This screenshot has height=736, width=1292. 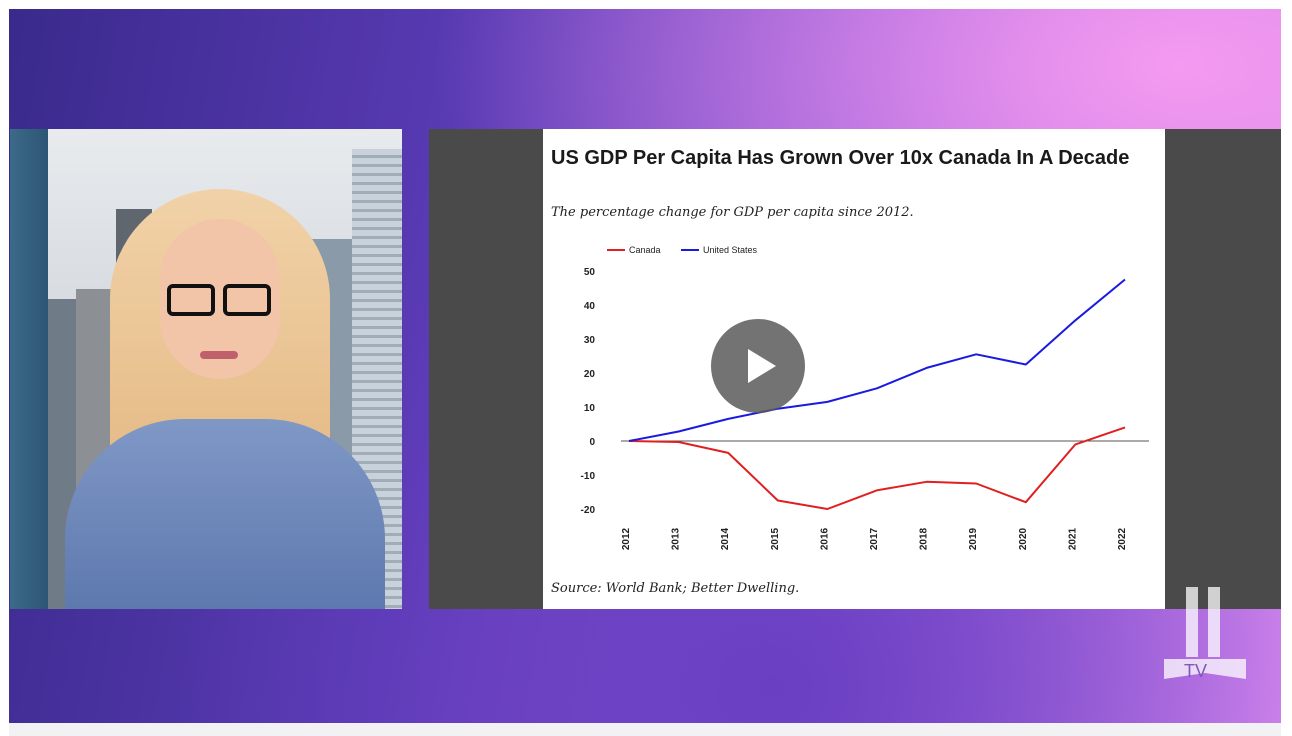 What do you see at coordinates (877, 468) in the screenshot?
I see `series-line-canada` at bounding box center [877, 468].